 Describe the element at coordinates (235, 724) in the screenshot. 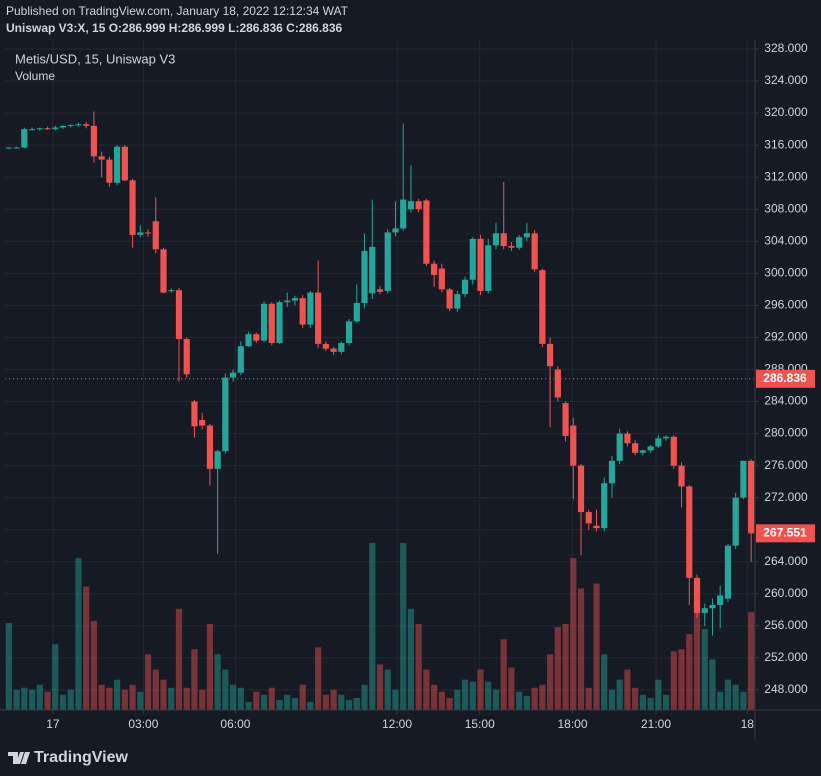

I see `x-tick-label: 06:00` at that location.